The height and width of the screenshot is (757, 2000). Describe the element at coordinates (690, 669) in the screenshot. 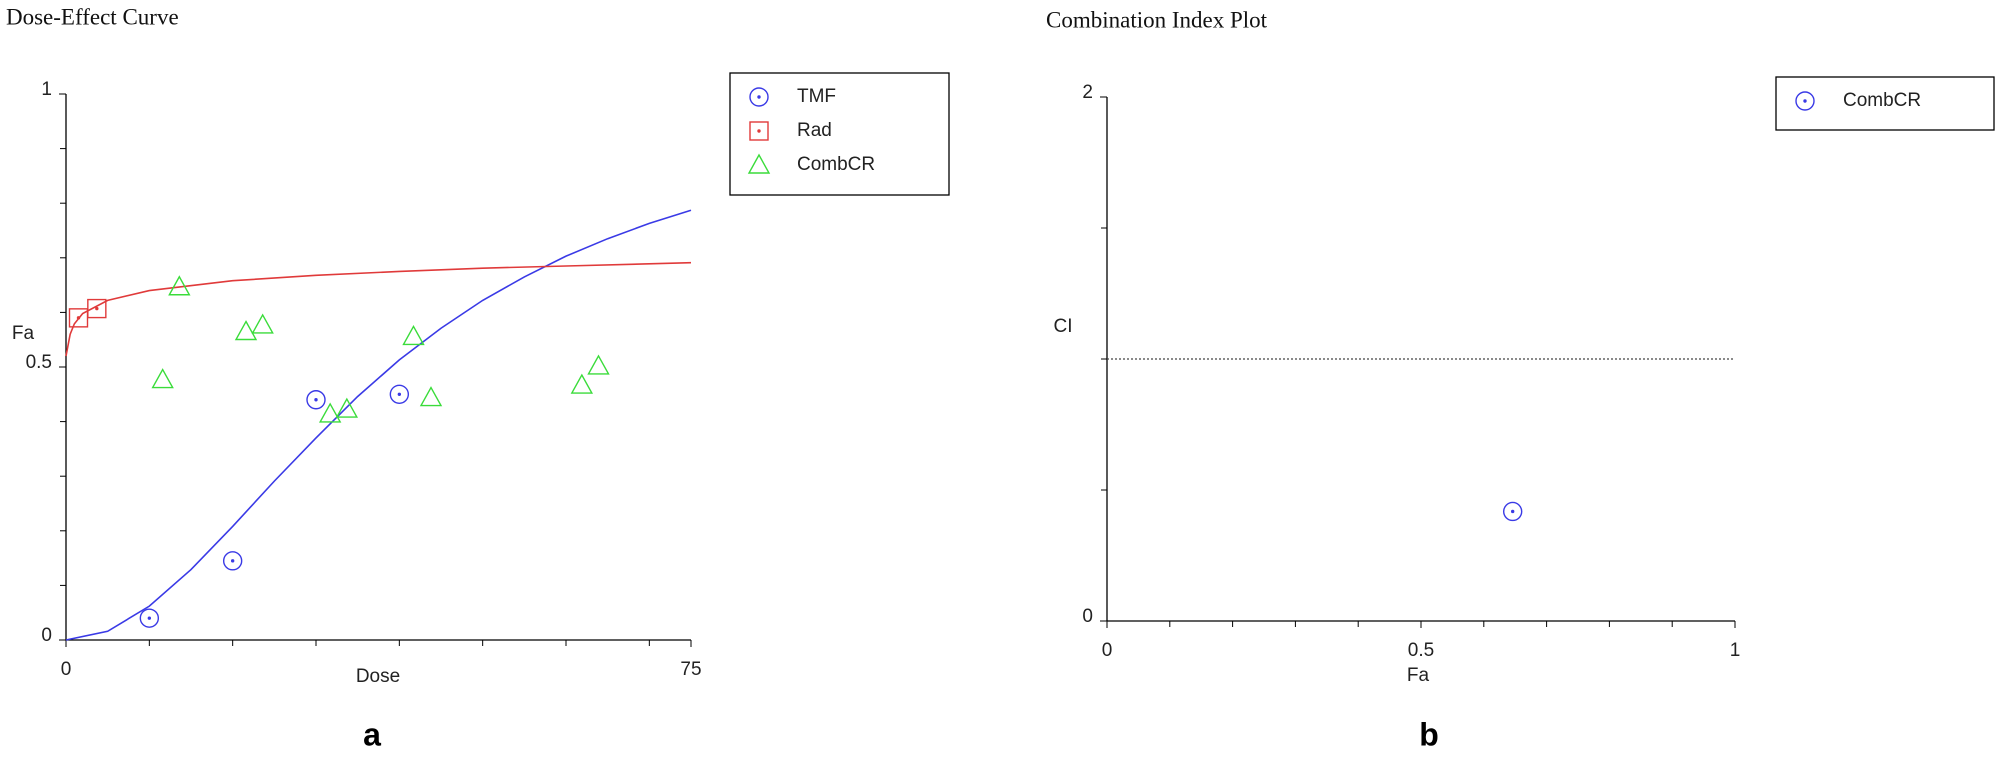

I see `x-tick-label: 75` at that location.